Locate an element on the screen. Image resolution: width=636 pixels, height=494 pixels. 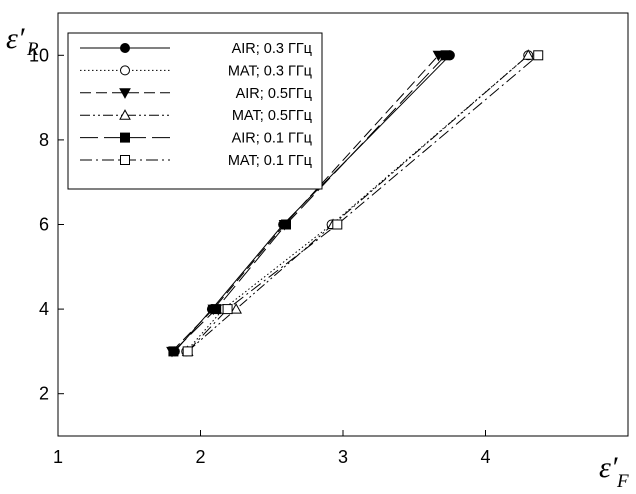
y-tick-label: 8 is located at coordinates (44, 140).